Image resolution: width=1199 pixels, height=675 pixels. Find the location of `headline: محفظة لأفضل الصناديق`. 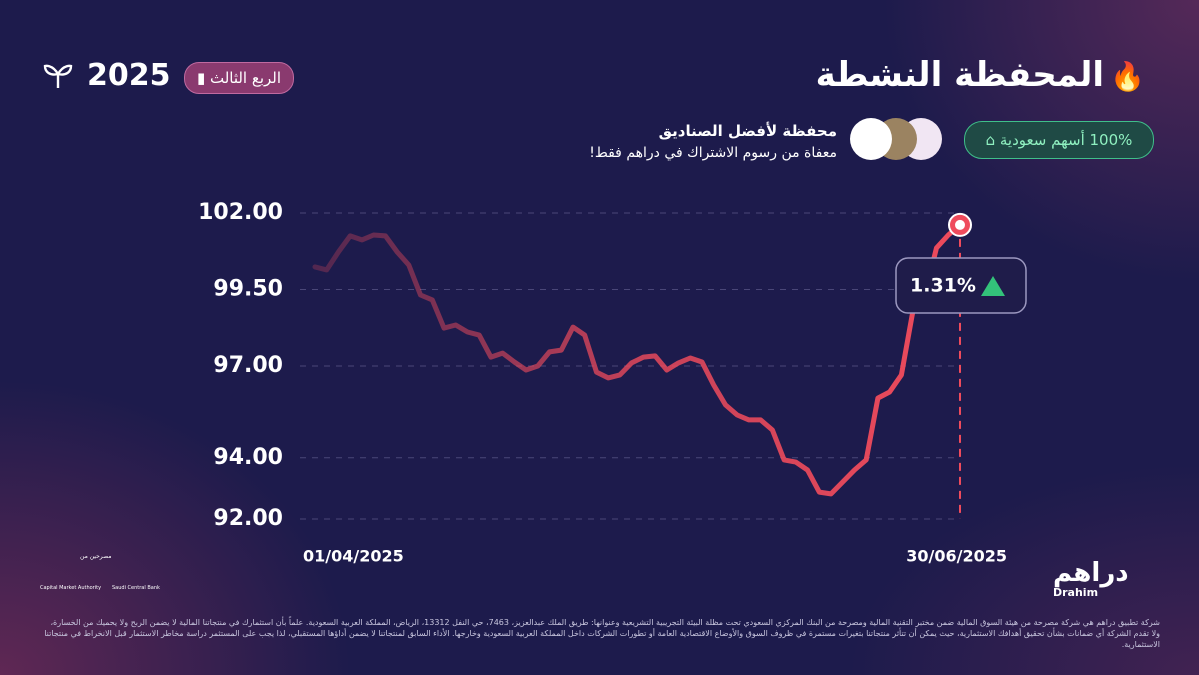

headline: محفظة لأفضل الصناديق is located at coordinates (747, 131).